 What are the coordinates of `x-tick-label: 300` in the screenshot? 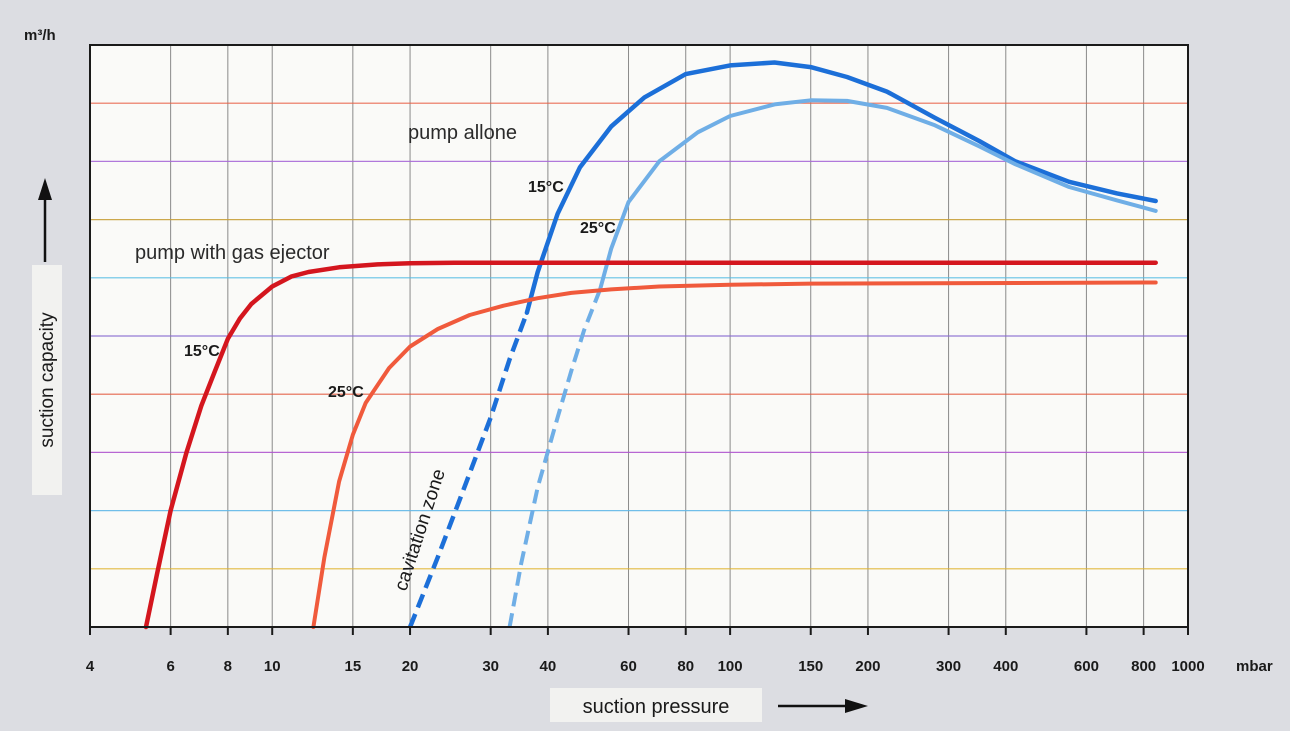 It's located at (948, 666).